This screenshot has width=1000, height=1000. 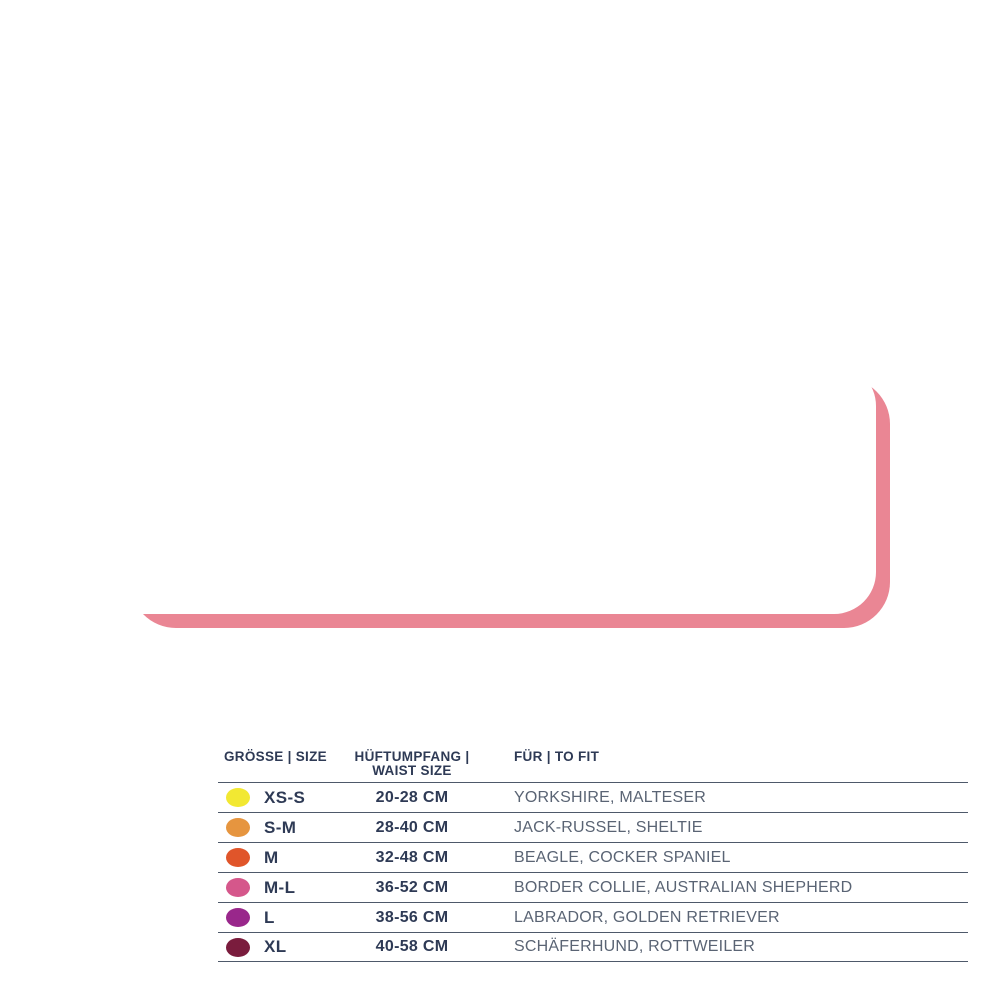 I want to click on size-cell: M-L, so click(x=284, y=888).